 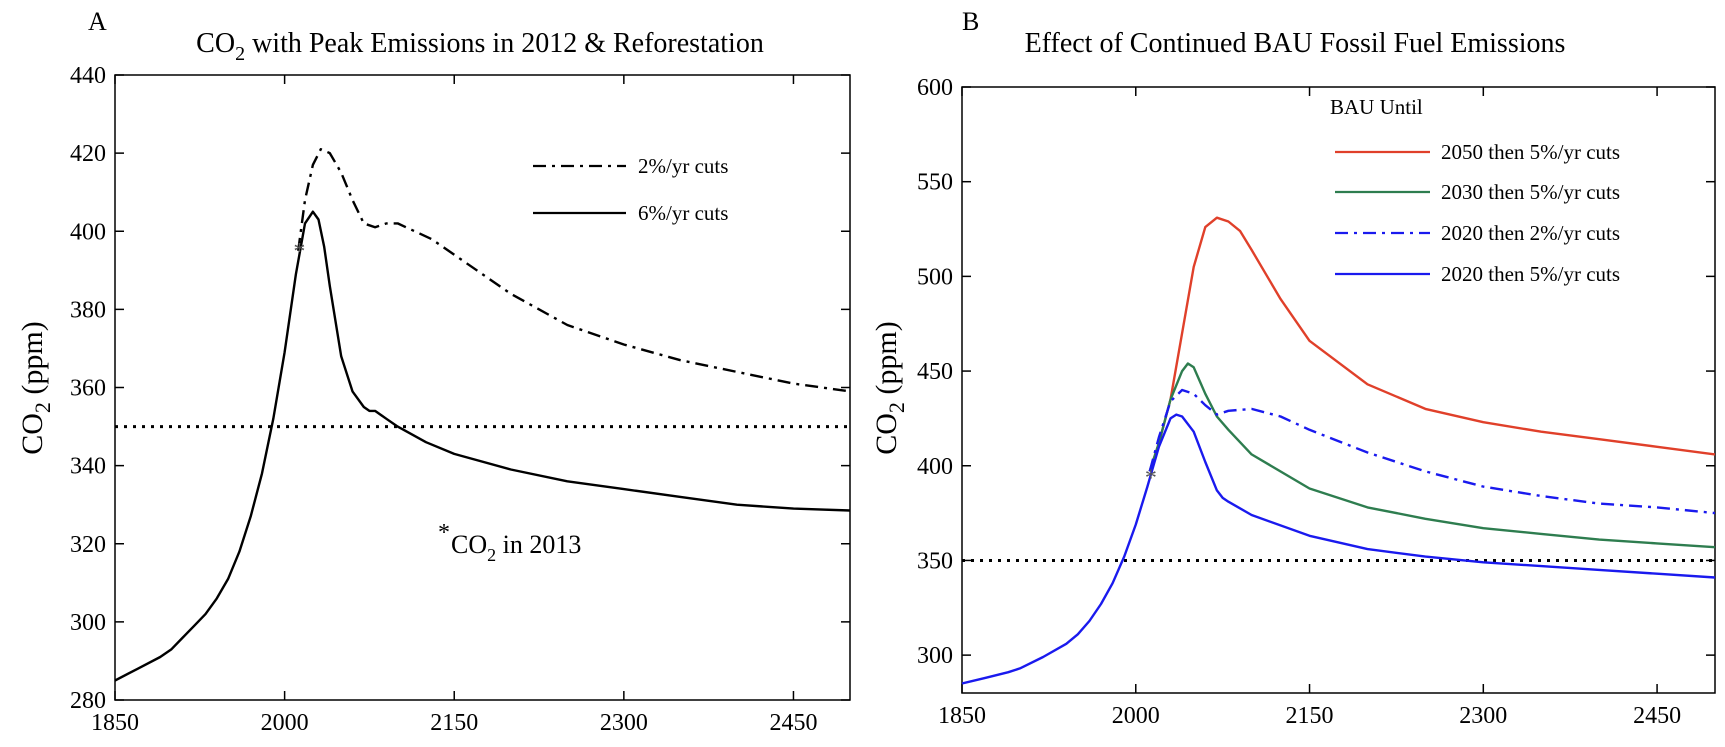 I want to click on y-tick-label: 350, so click(x=935, y=561).